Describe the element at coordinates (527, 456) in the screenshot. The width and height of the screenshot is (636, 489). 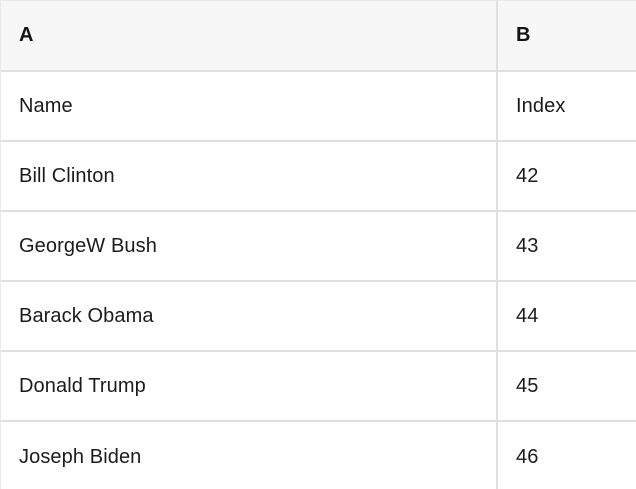
I see `cell-b6-text: 46` at that location.